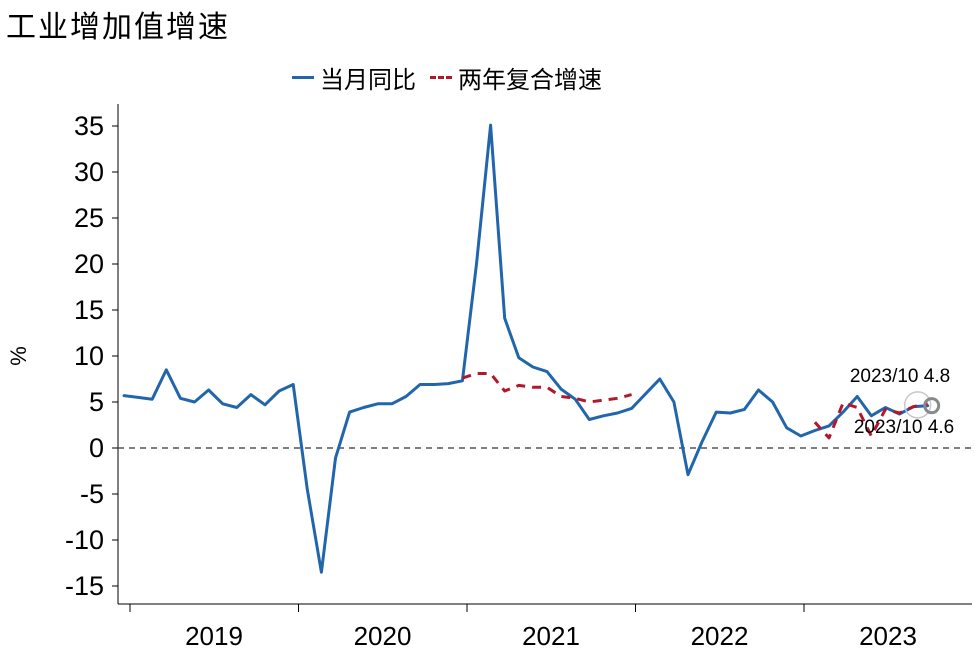 The height and width of the screenshot is (651, 978). Describe the element at coordinates (551, 636) in the screenshot. I see `x-tick-label: 2021` at that location.